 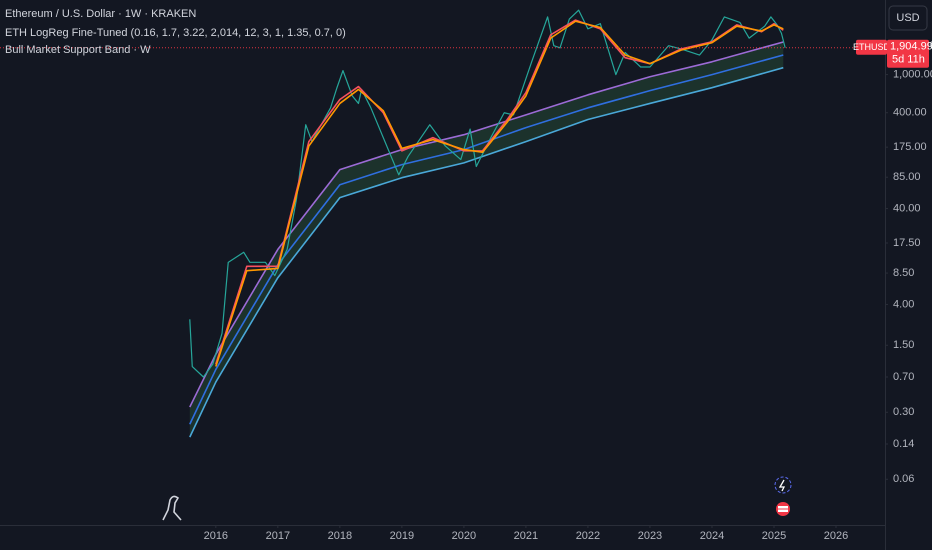 What do you see at coordinates (908, 60) in the screenshot?
I see `countdown-label: 5d 11h` at bounding box center [908, 60].